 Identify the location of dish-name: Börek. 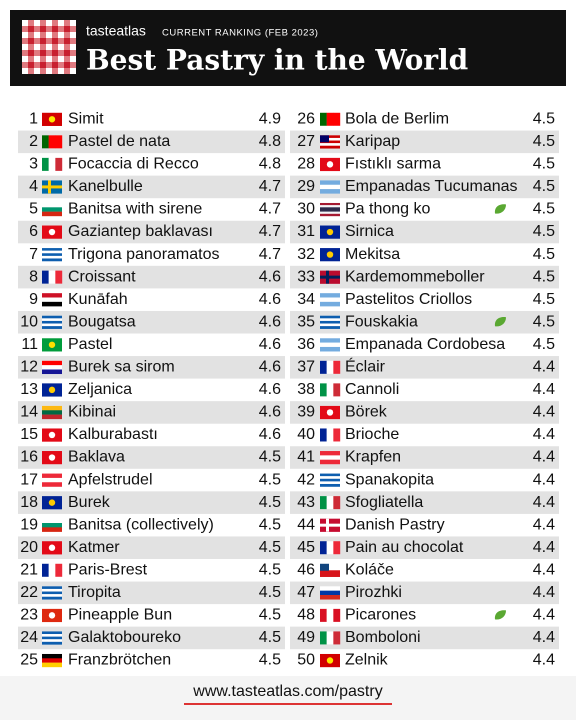
(366, 412).